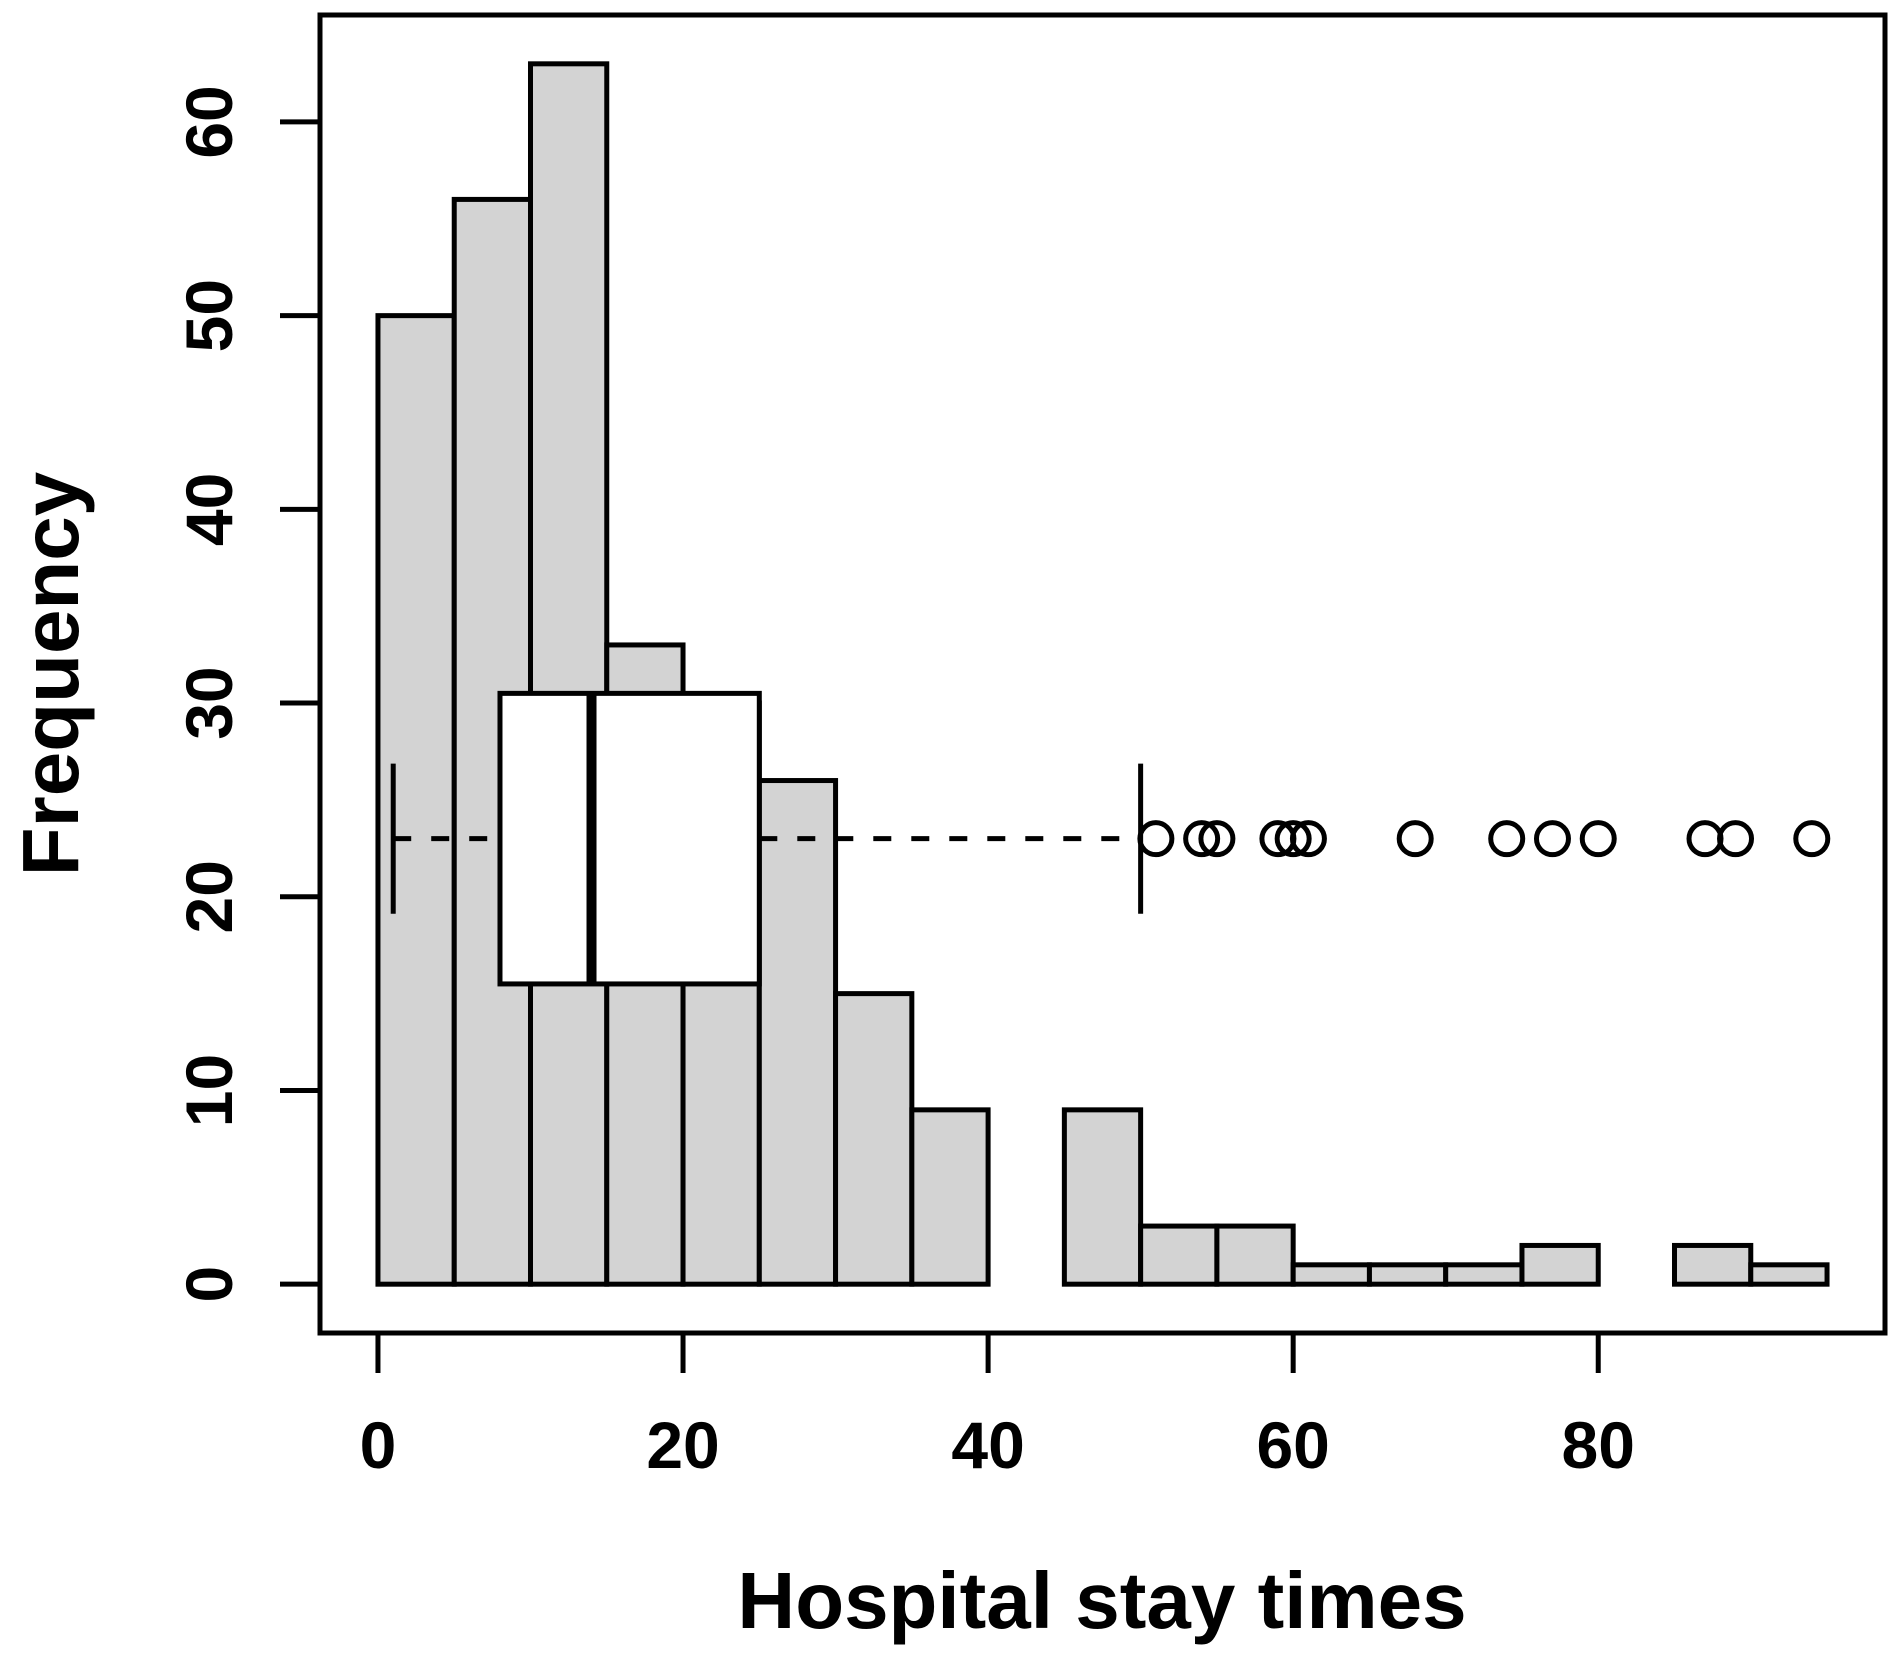 The height and width of the screenshot is (1662, 1892). Describe the element at coordinates (1101, 1600) in the screenshot. I see `x-axis-title: Hospital stay times` at that location.